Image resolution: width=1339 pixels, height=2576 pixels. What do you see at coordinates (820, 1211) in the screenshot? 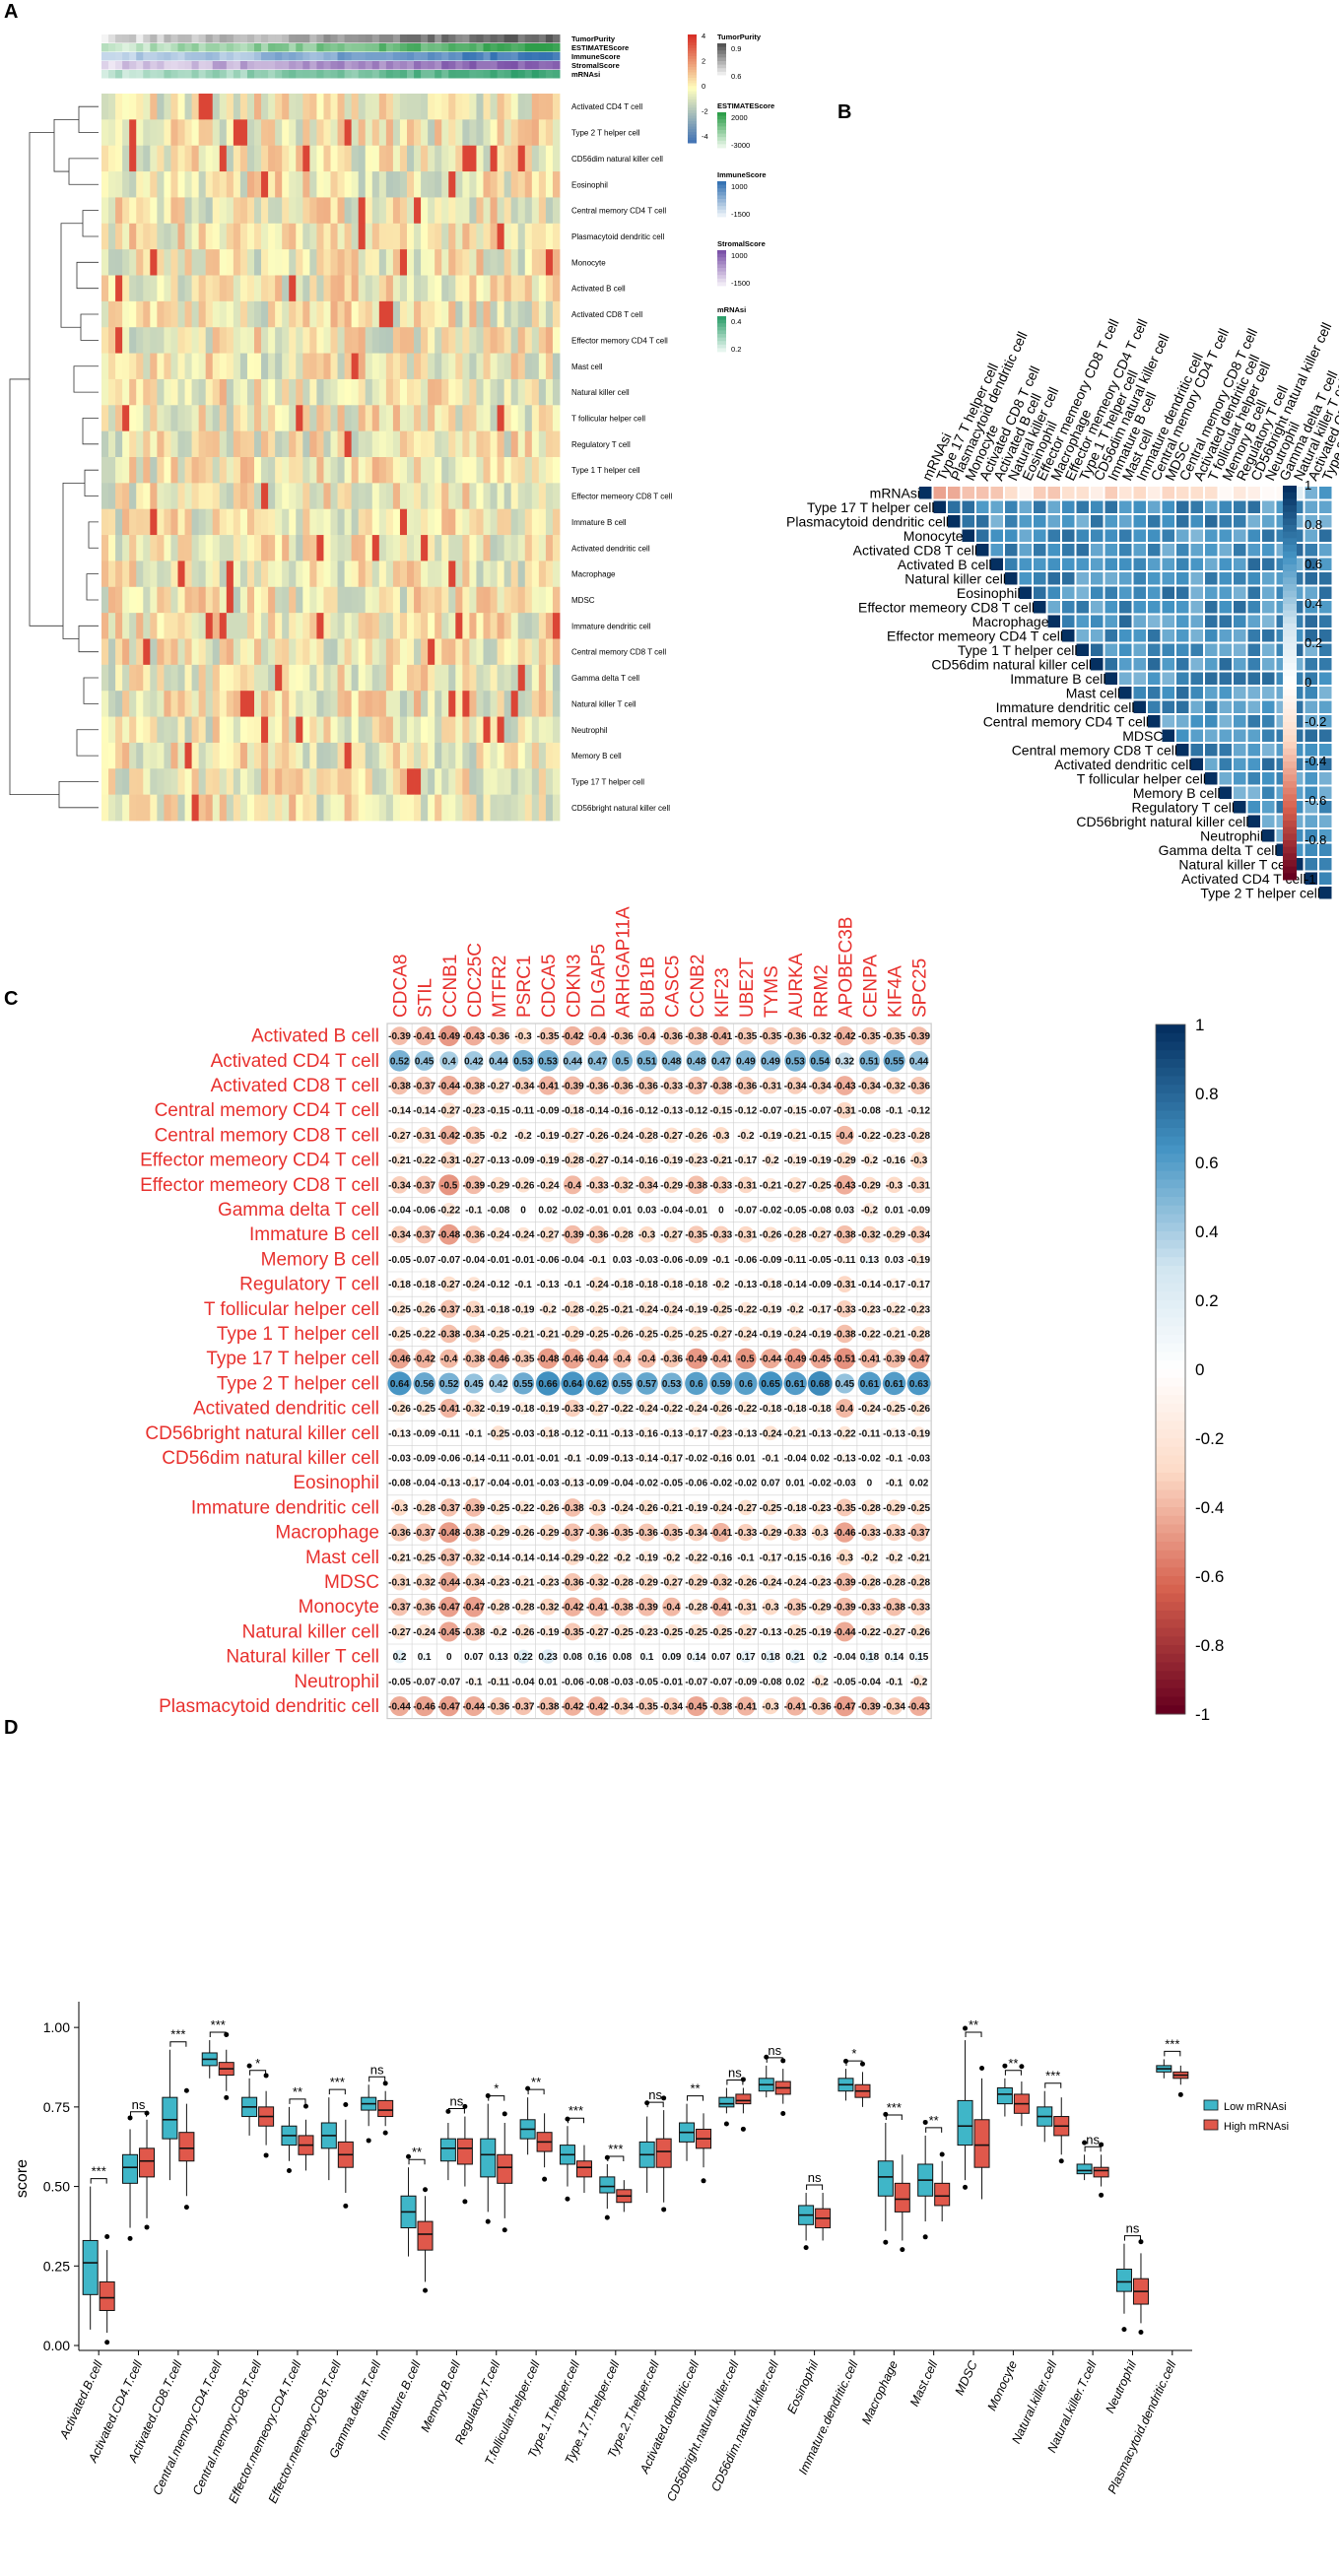
I see `corr-value: -0.08` at bounding box center [820, 1211].